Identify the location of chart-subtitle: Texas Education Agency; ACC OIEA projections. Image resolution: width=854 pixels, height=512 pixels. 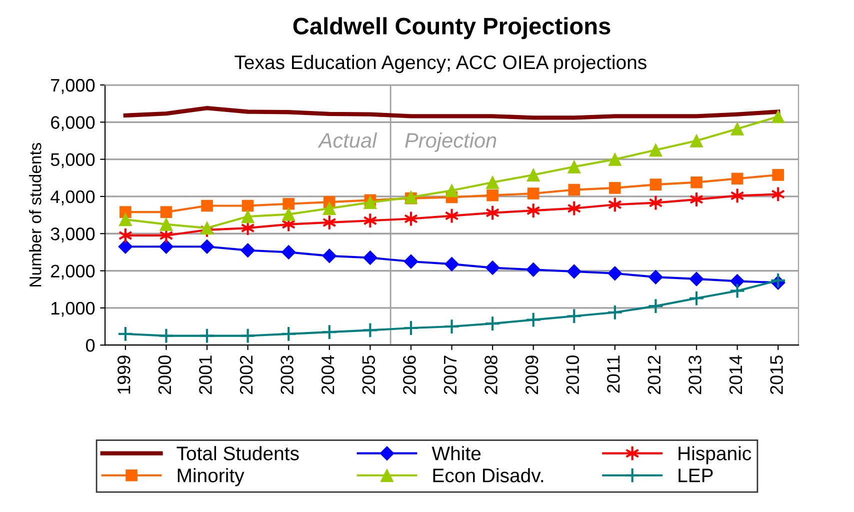
(440, 64).